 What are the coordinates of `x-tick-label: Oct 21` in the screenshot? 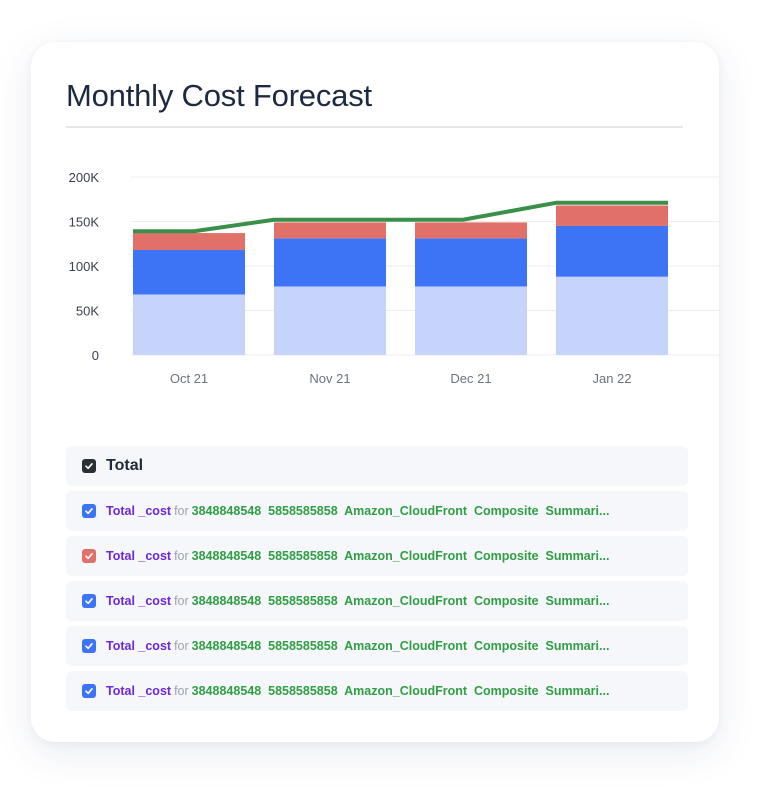 It's located at (189, 378).